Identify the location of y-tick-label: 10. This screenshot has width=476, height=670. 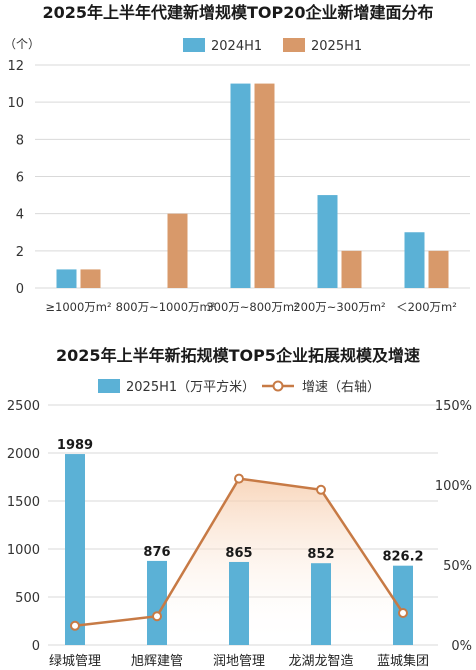
(15, 103).